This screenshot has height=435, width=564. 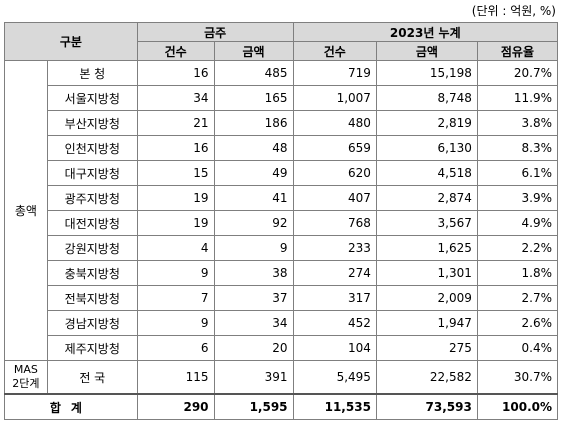 I want to click on count-week: 21, so click(x=175, y=123).